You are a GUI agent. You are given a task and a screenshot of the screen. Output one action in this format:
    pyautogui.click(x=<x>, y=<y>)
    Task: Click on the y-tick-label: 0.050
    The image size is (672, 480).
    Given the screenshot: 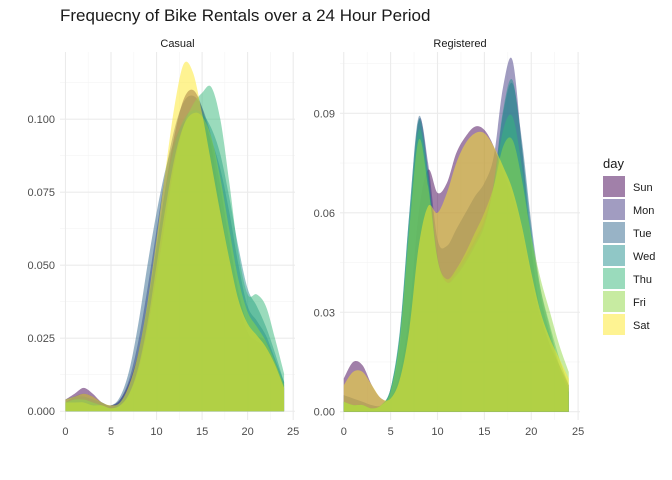 What is the action you would take?
    pyautogui.click(x=41, y=266)
    